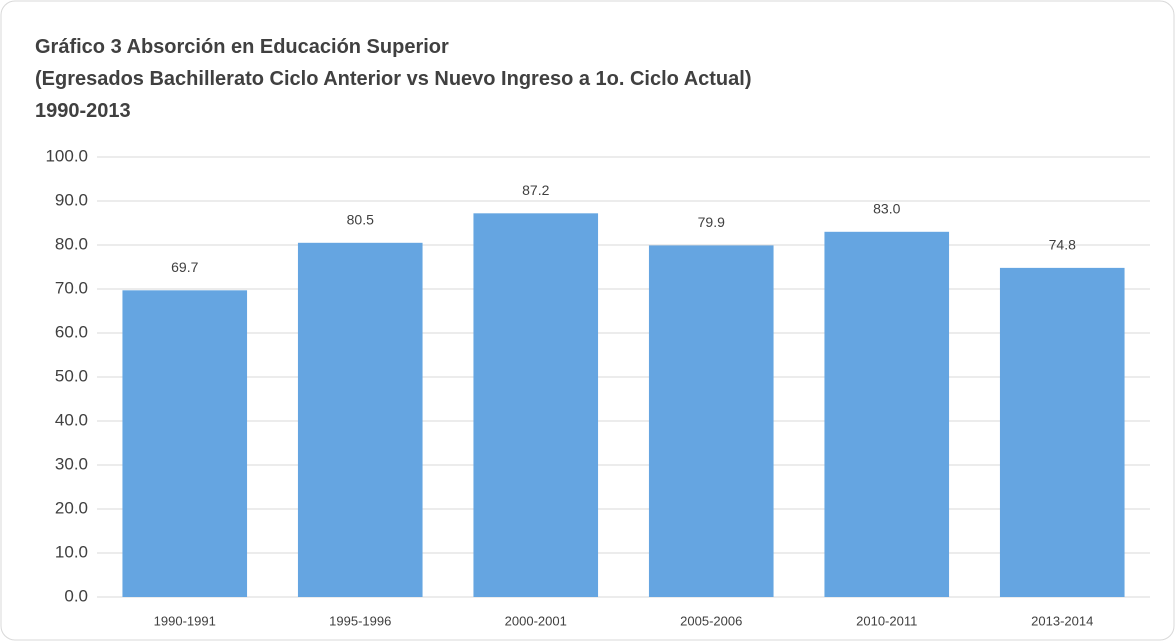 Image resolution: width=1176 pixels, height=642 pixels. What do you see at coordinates (66, 155) in the screenshot?
I see `y-tick-label: 100.0` at bounding box center [66, 155].